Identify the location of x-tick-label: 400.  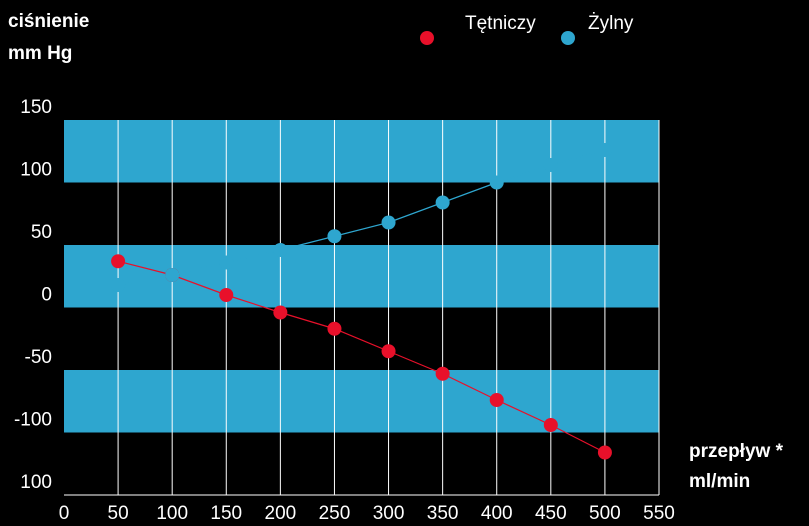
(497, 513).